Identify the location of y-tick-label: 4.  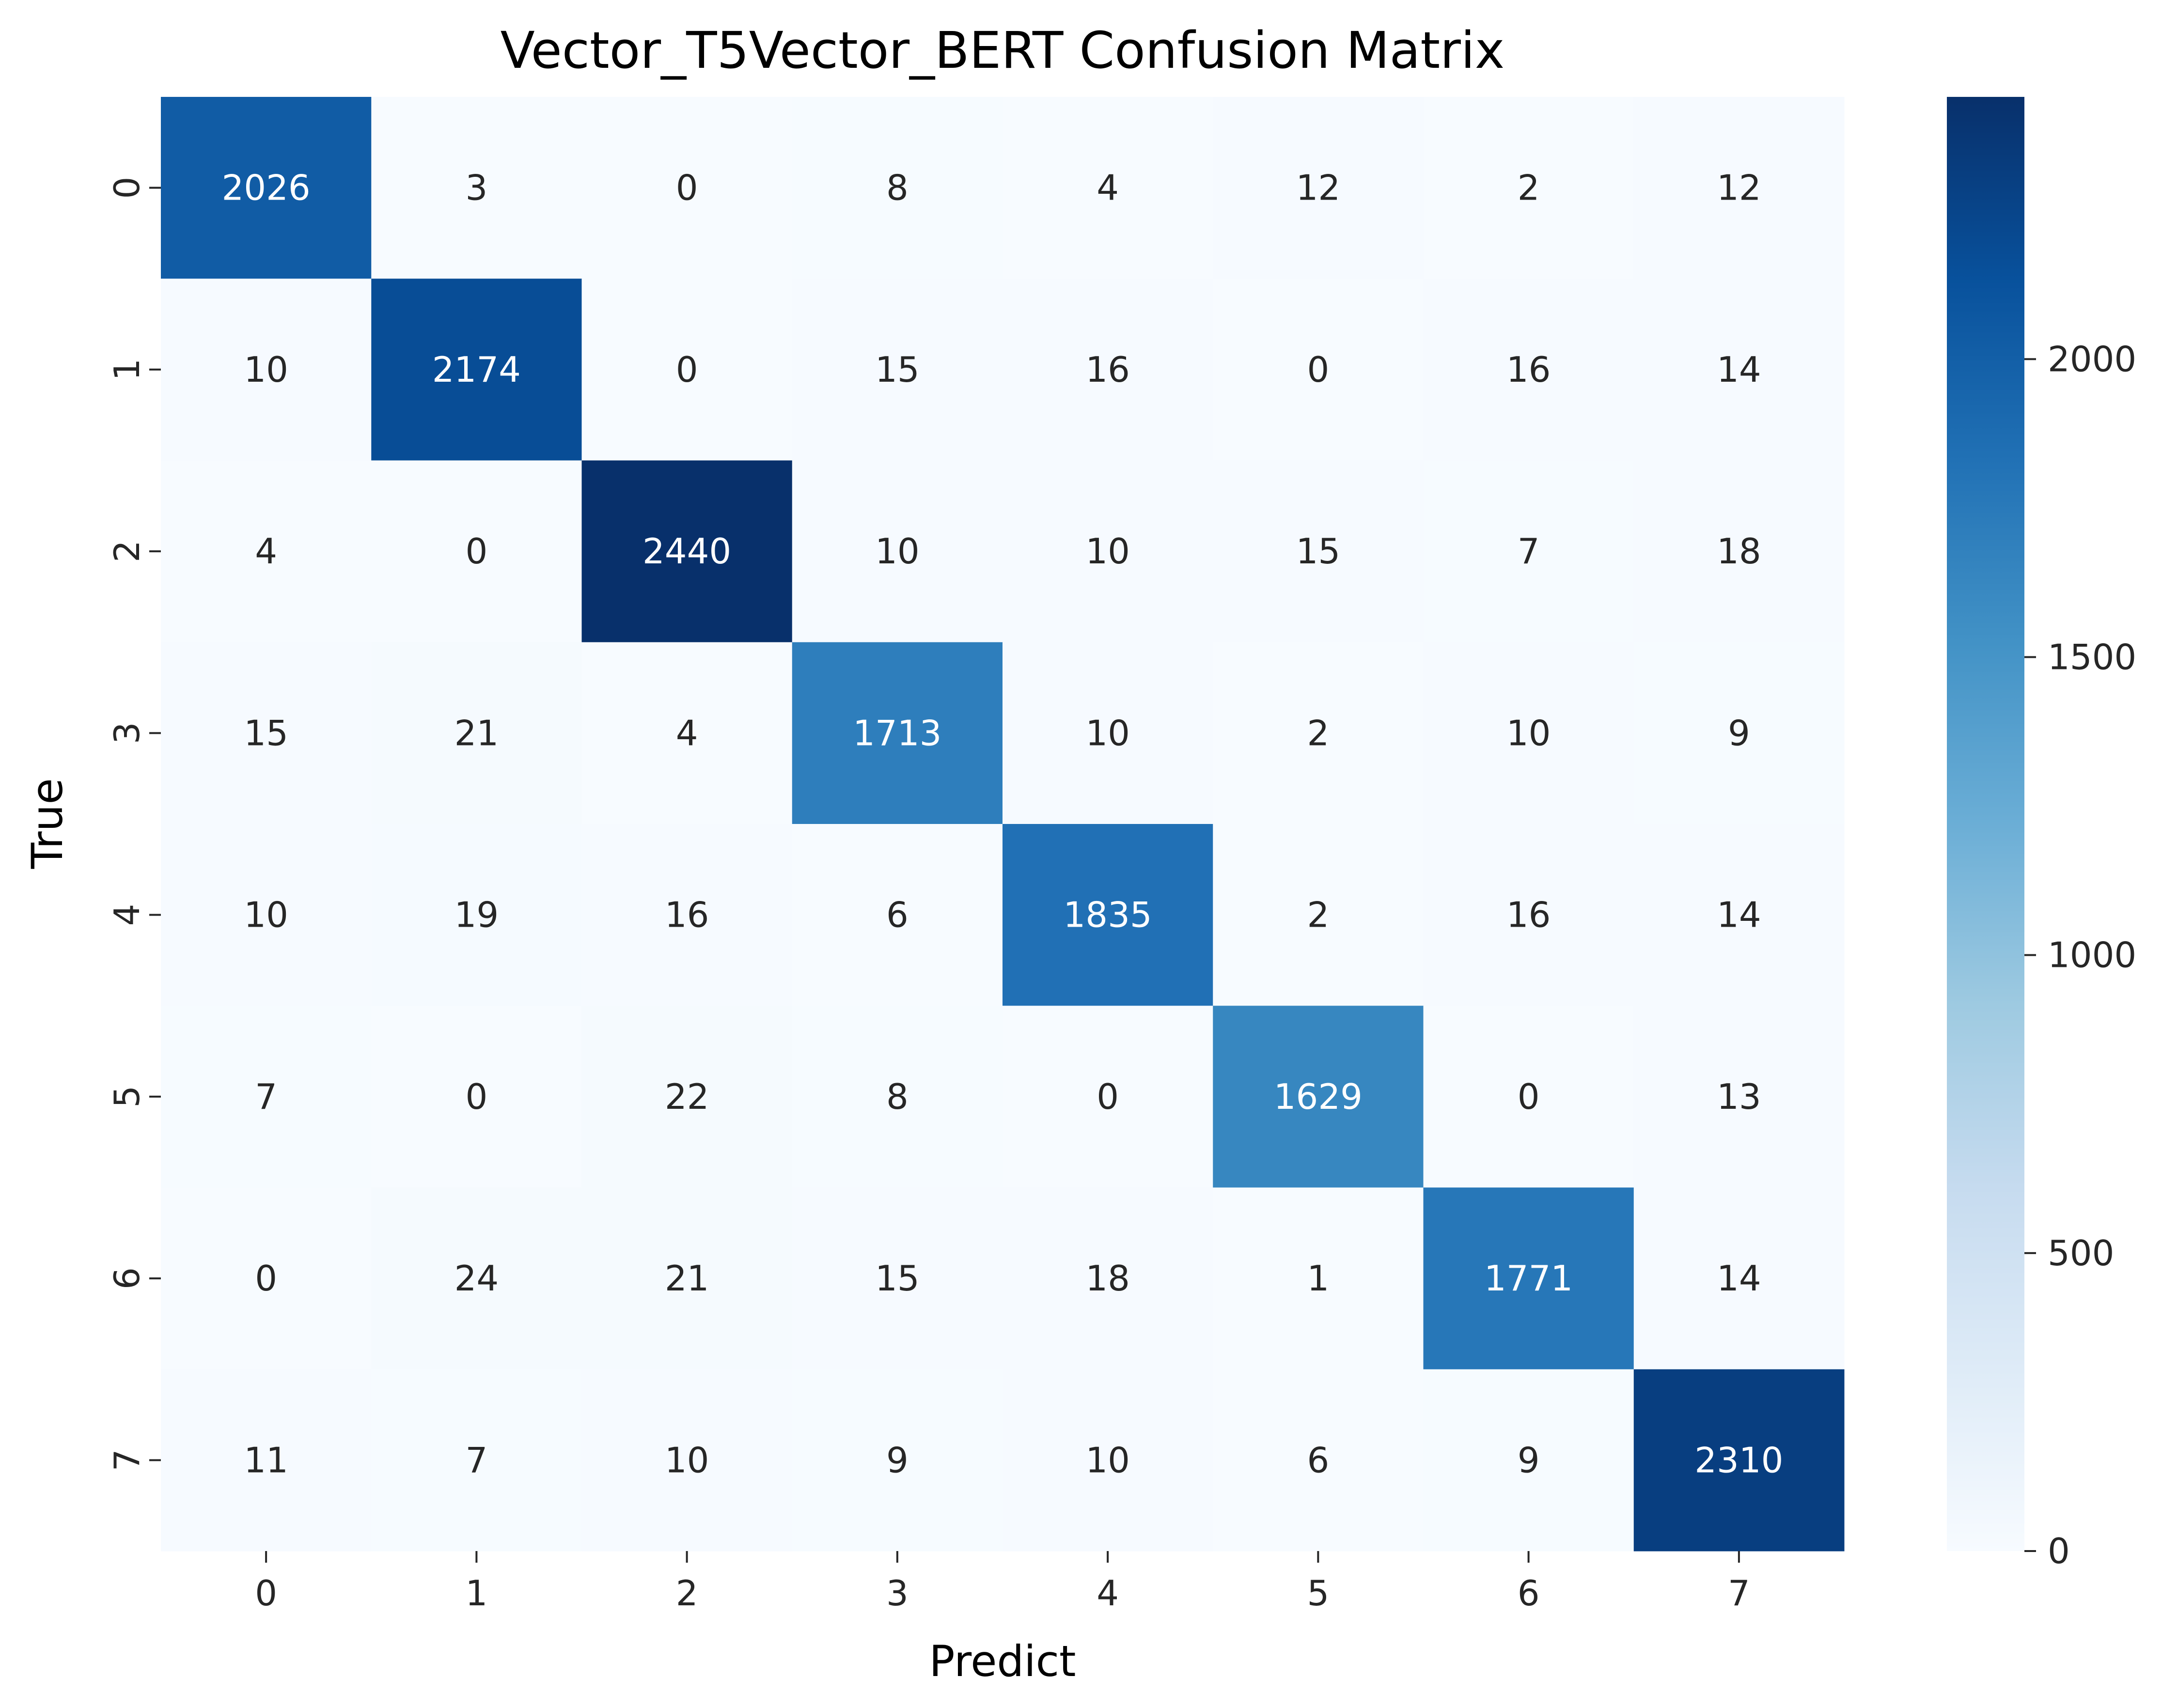
(127, 915).